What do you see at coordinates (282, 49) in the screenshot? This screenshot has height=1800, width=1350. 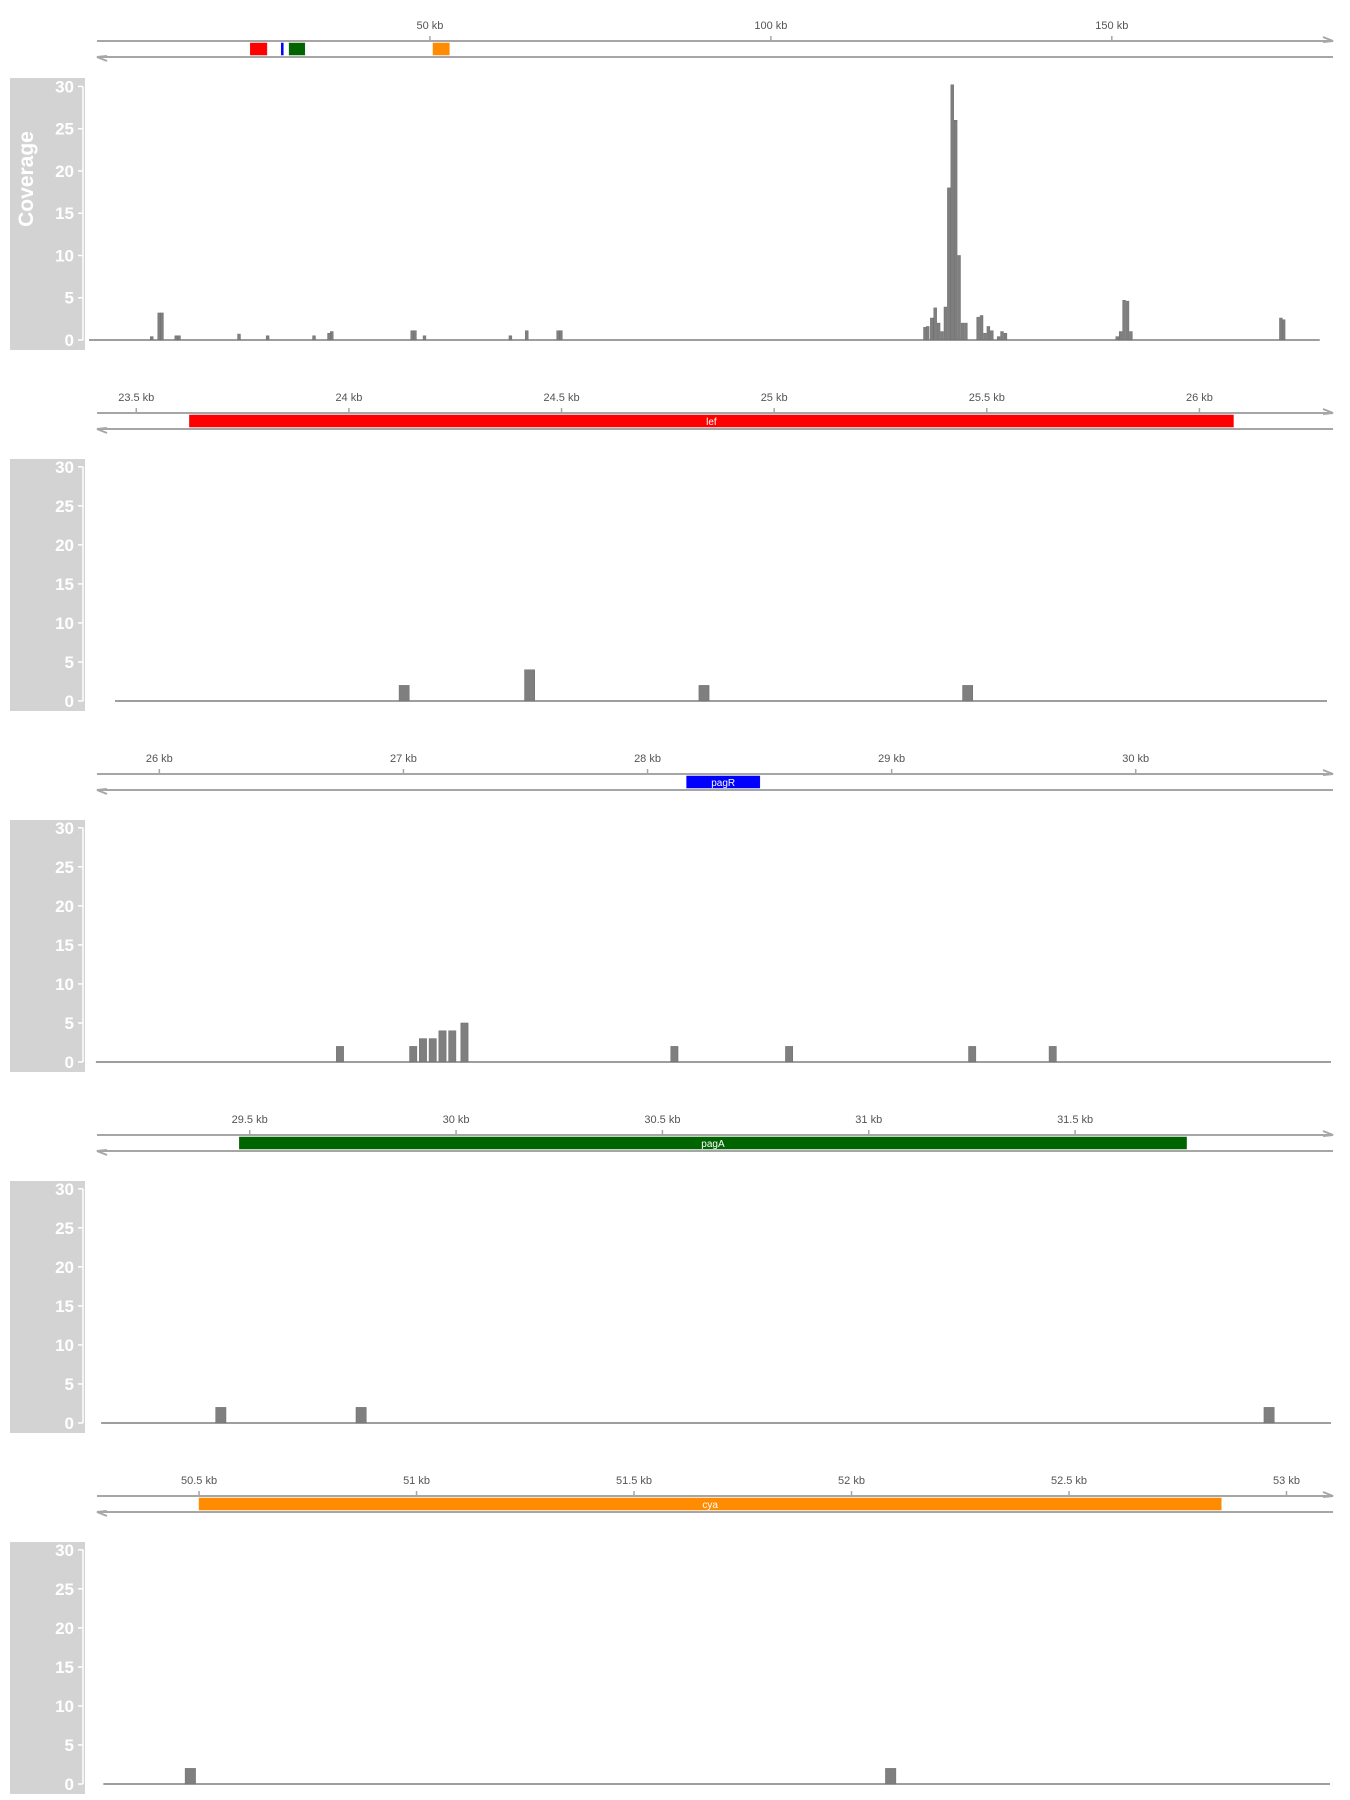 I see `gene-pagR` at bounding box center [282, 49].